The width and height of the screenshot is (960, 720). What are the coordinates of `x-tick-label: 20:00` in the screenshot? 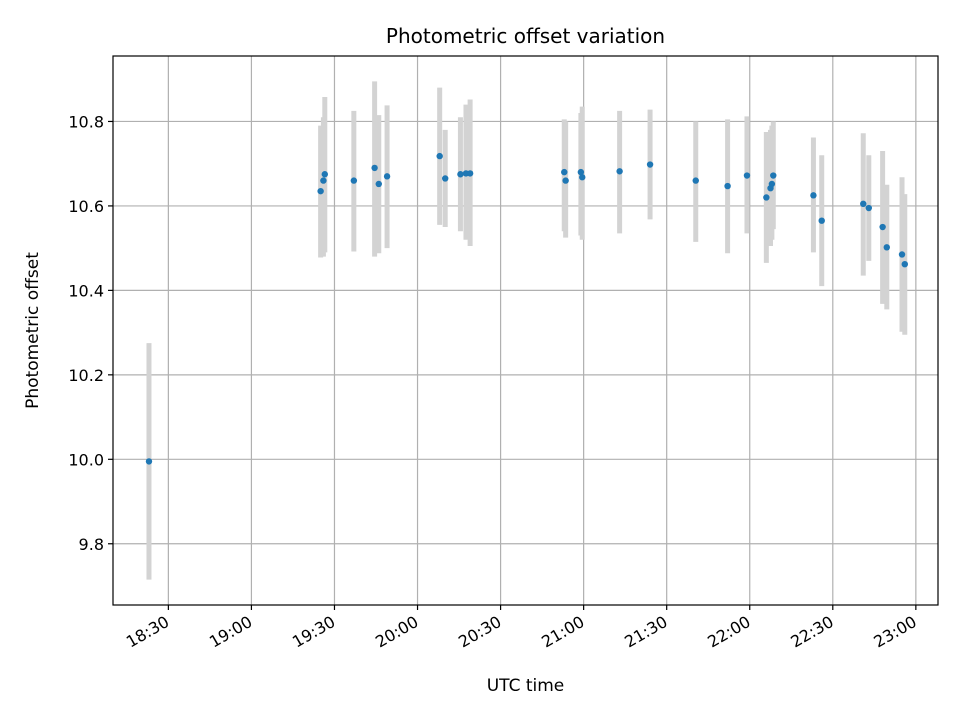 It's located at (396, 632).